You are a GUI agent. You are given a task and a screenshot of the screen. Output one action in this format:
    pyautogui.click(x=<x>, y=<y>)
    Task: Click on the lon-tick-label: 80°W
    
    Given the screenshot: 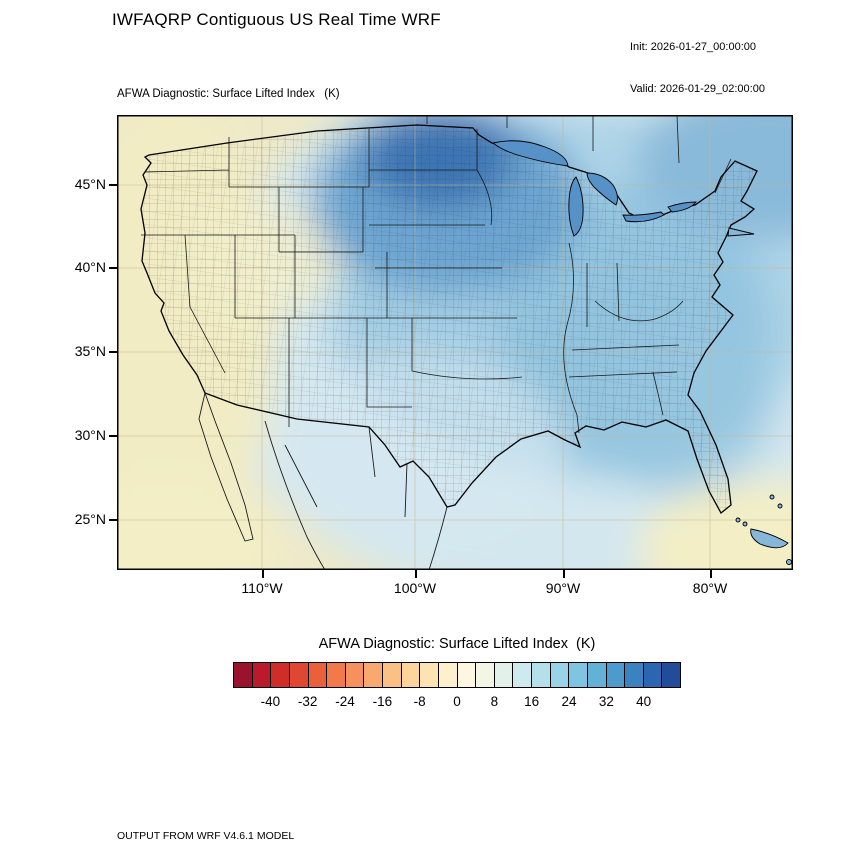 What is the action you would take?
    pyautogui.click(x=710, y=588)
    